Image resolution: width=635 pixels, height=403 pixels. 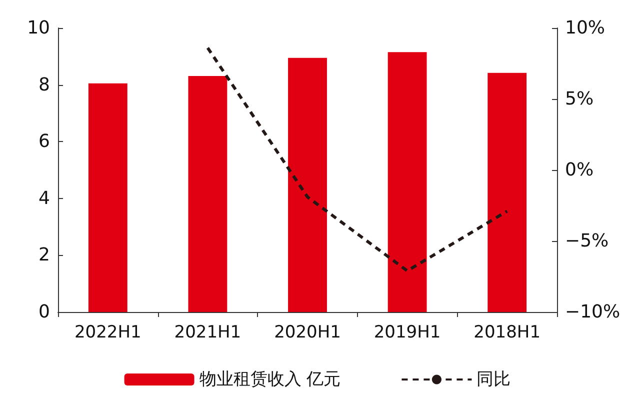 What do you see at coordinates (407, 332) in the screenshot?
I see `x-tick-label: 2019H1` at bounding box center [407, 332].